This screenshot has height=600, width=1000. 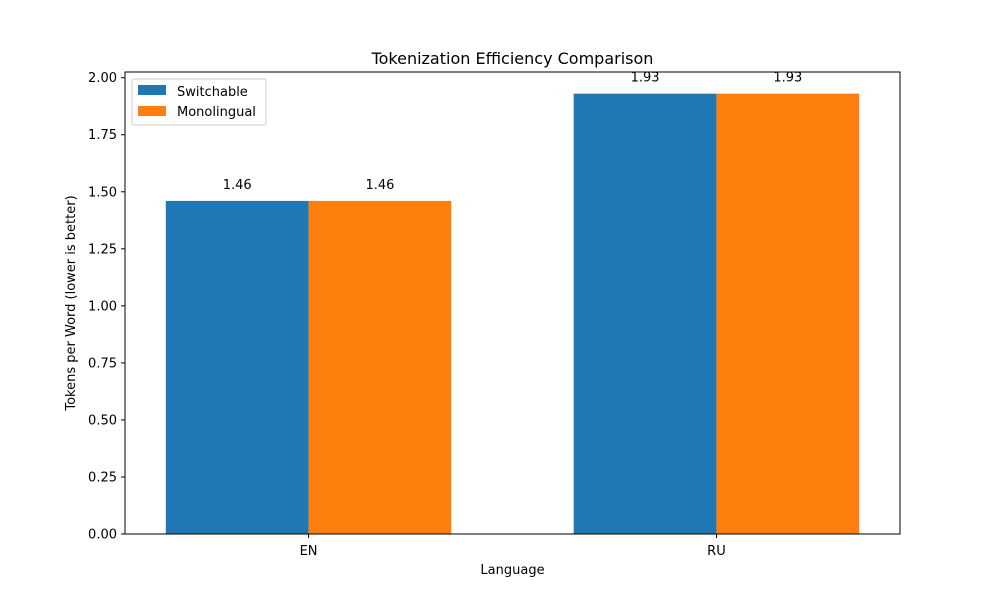 I want to click on x-axis: EN RU, so click(x=513, y=546).